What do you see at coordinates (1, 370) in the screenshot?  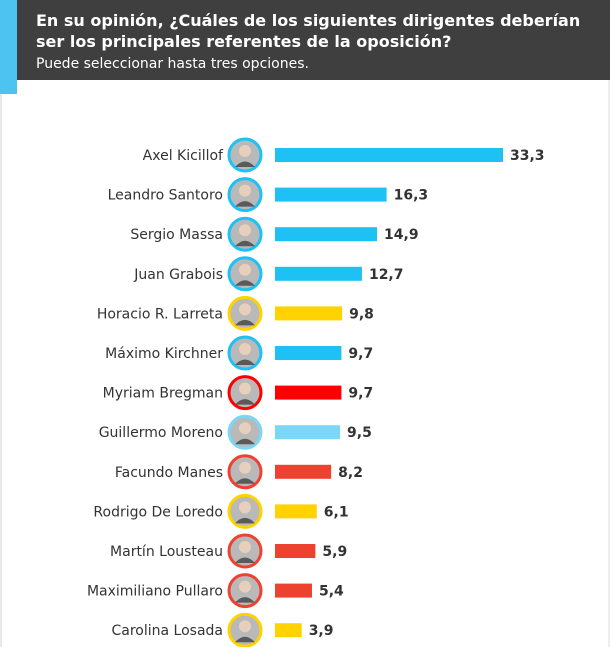 I see `frame-border-left` at bounding box center [1, 370].